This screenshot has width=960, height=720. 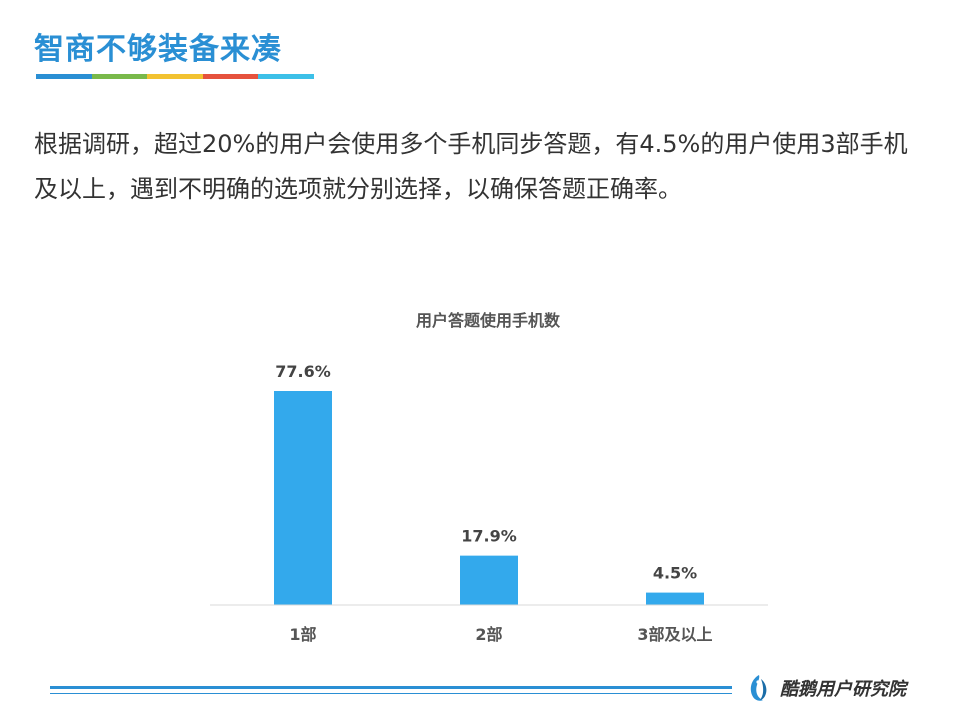 I want to click on x-tick-label: 3部及以上, so click(x=674, y=634).